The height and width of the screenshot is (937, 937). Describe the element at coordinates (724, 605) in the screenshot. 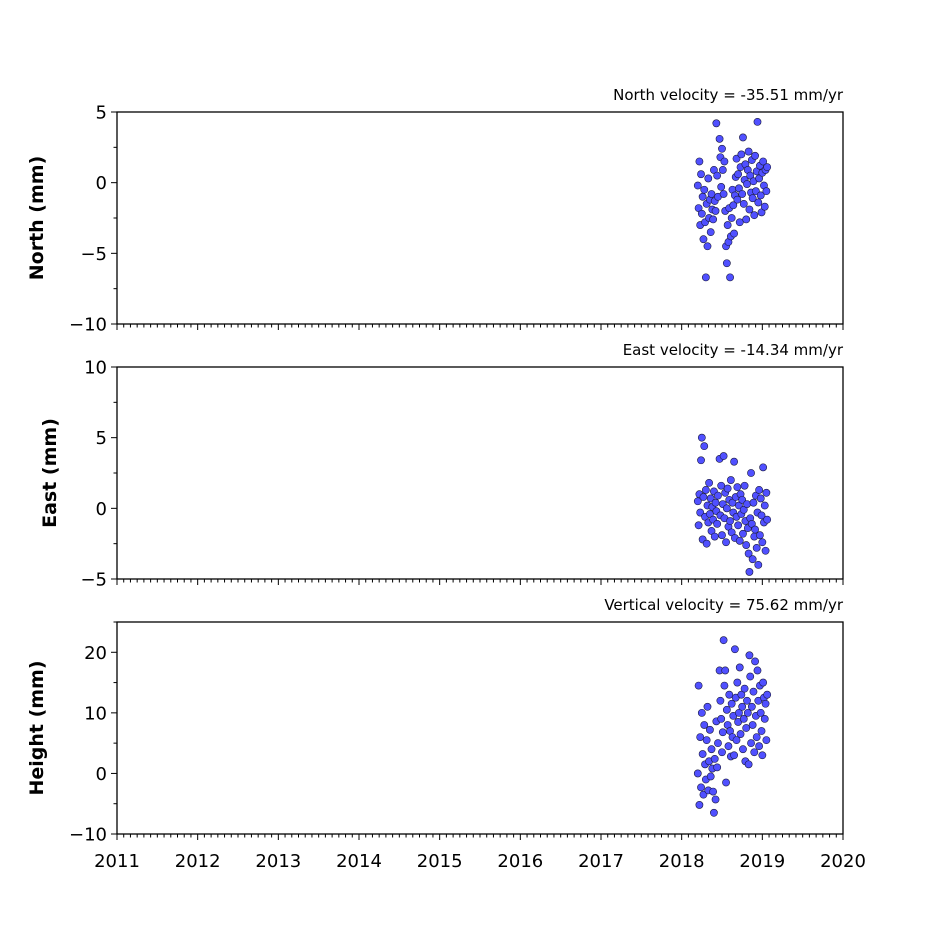

I see `height-velocity-label: Vertical velocity = 75.62 mm/yr` at that location.